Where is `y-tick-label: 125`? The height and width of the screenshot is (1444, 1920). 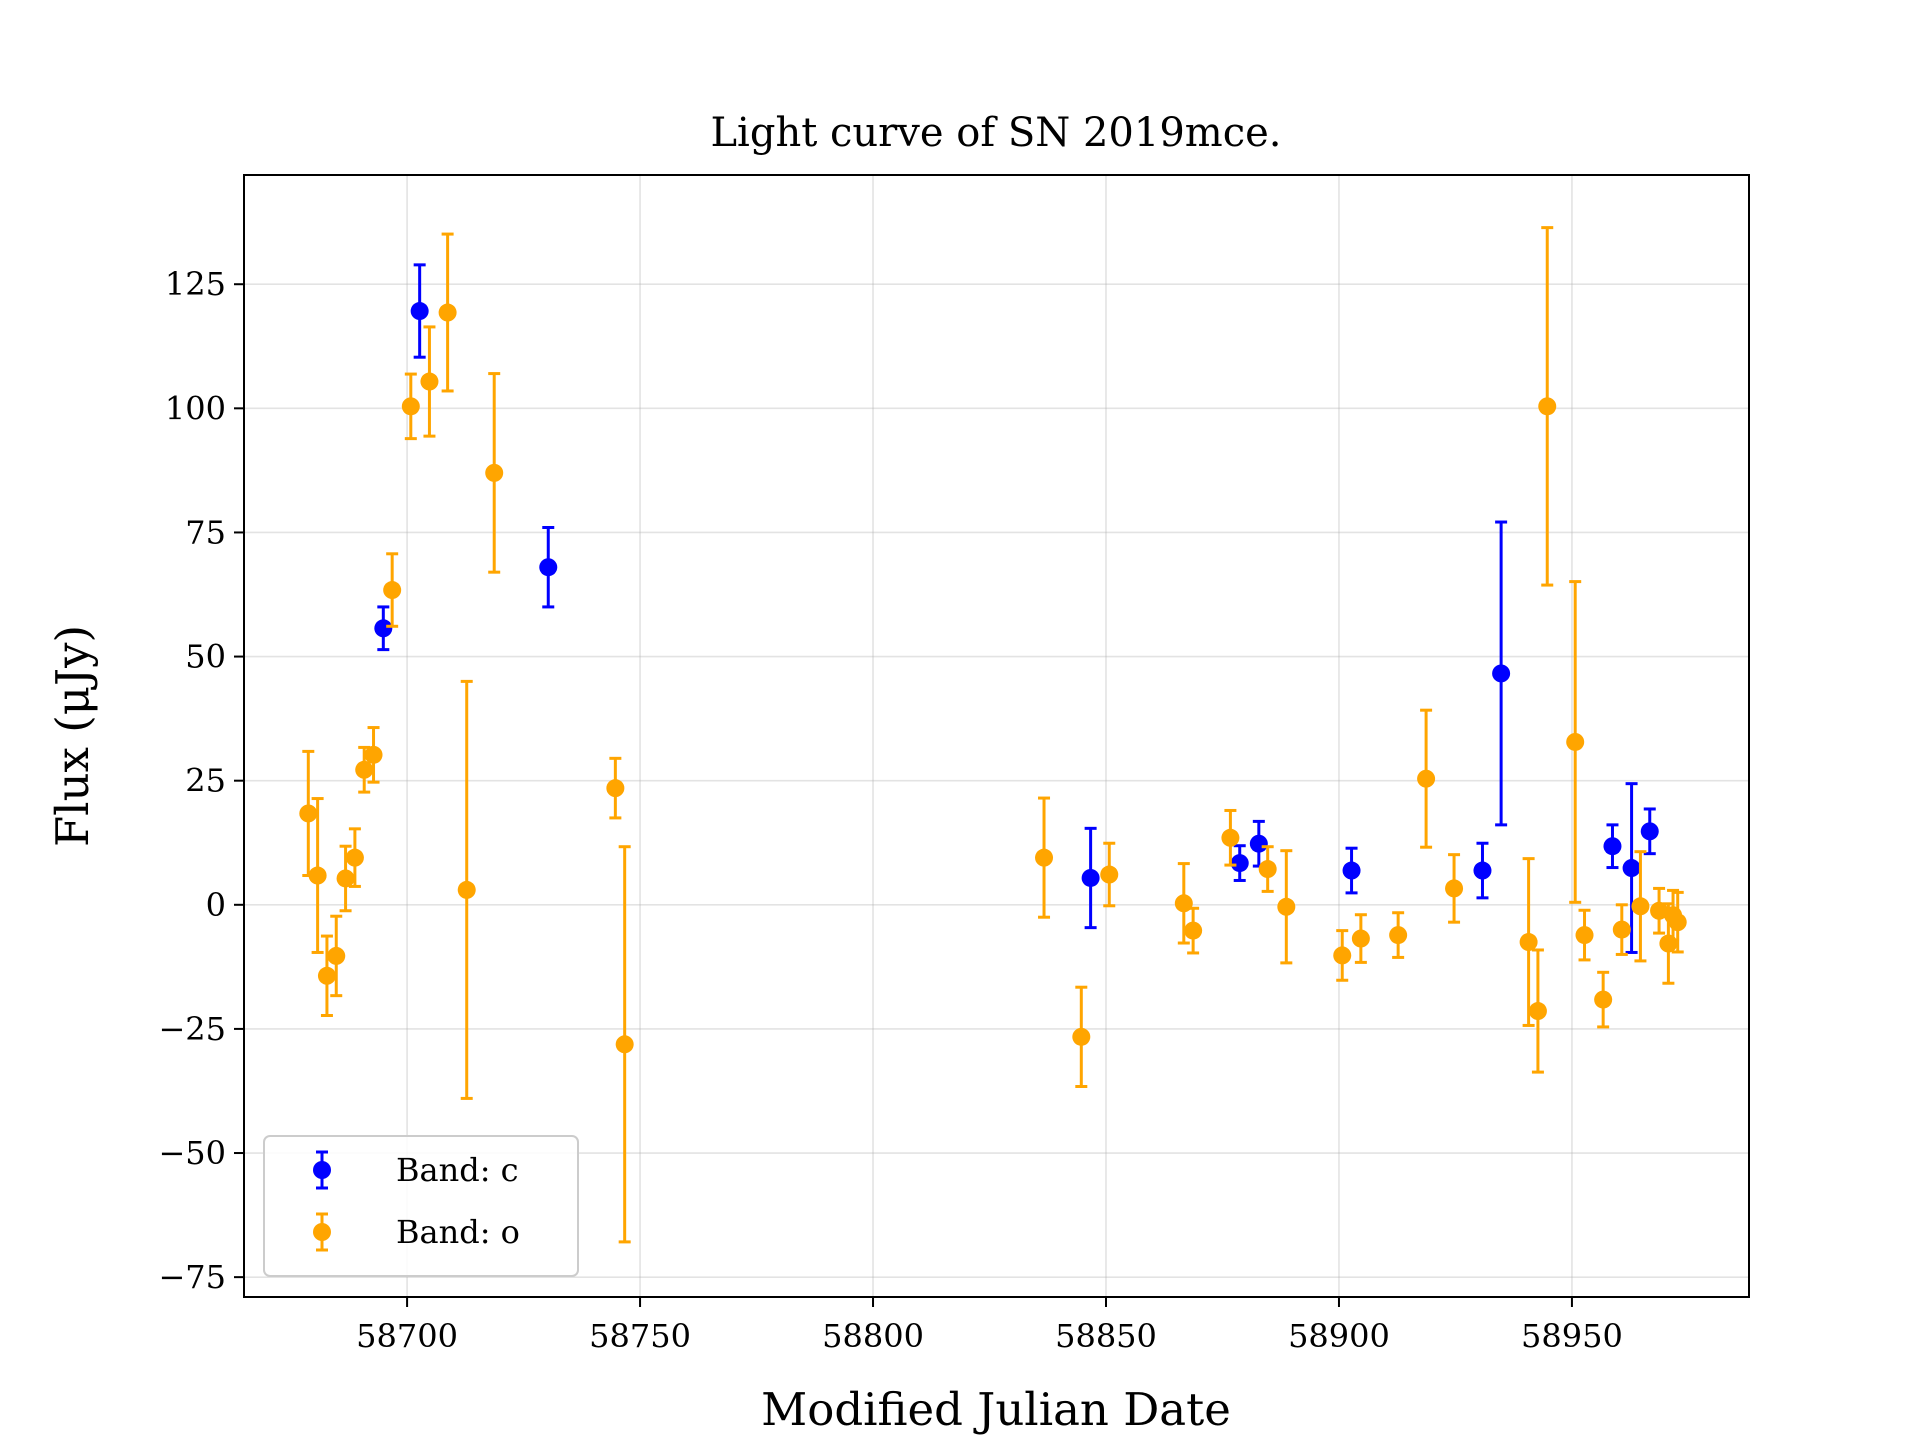
y-tick-label: 125 is located at coordinates (195, 284).